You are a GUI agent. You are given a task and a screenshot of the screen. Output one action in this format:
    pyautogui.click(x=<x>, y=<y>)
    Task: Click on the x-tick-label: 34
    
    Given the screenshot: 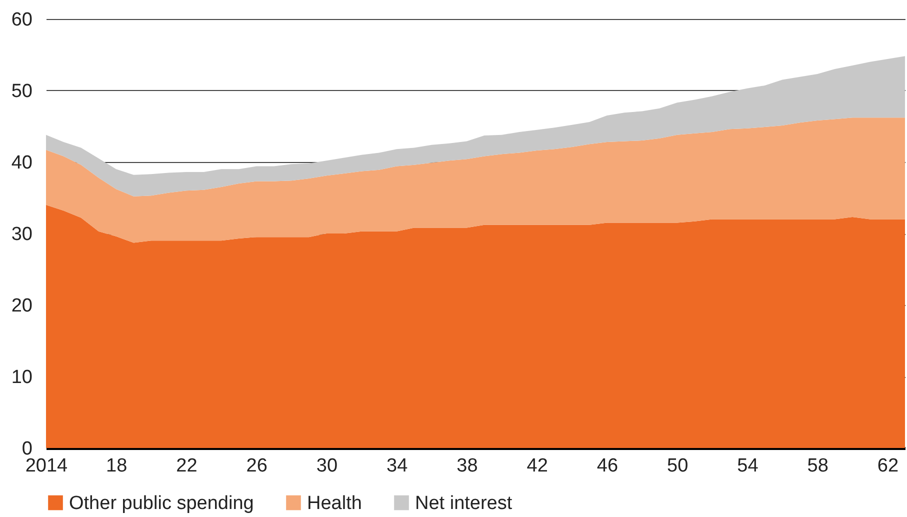 What is the action you would take?
    pyautogui.click(x=397, y=466)
    